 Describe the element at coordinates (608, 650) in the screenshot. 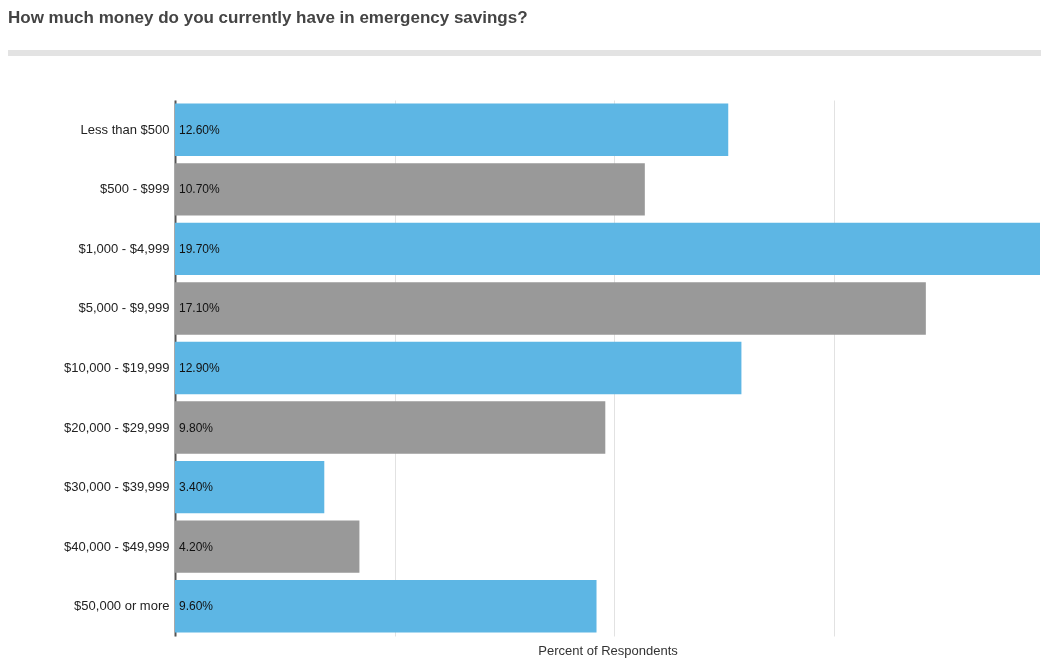

I see `x-axis-title: Percent of Respondents` at that location.